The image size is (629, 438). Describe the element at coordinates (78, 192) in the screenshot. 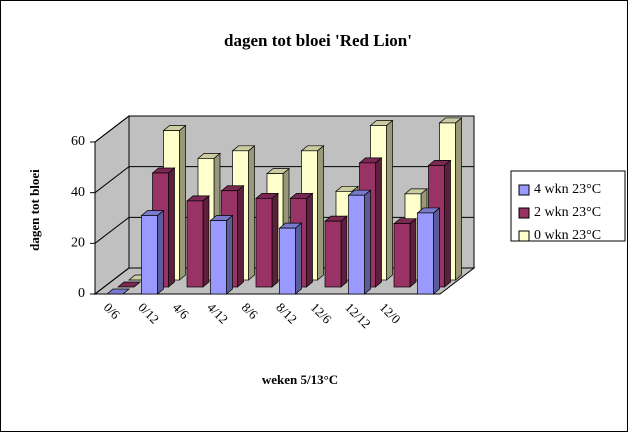

I see `y-tick-label: 40` at that location.